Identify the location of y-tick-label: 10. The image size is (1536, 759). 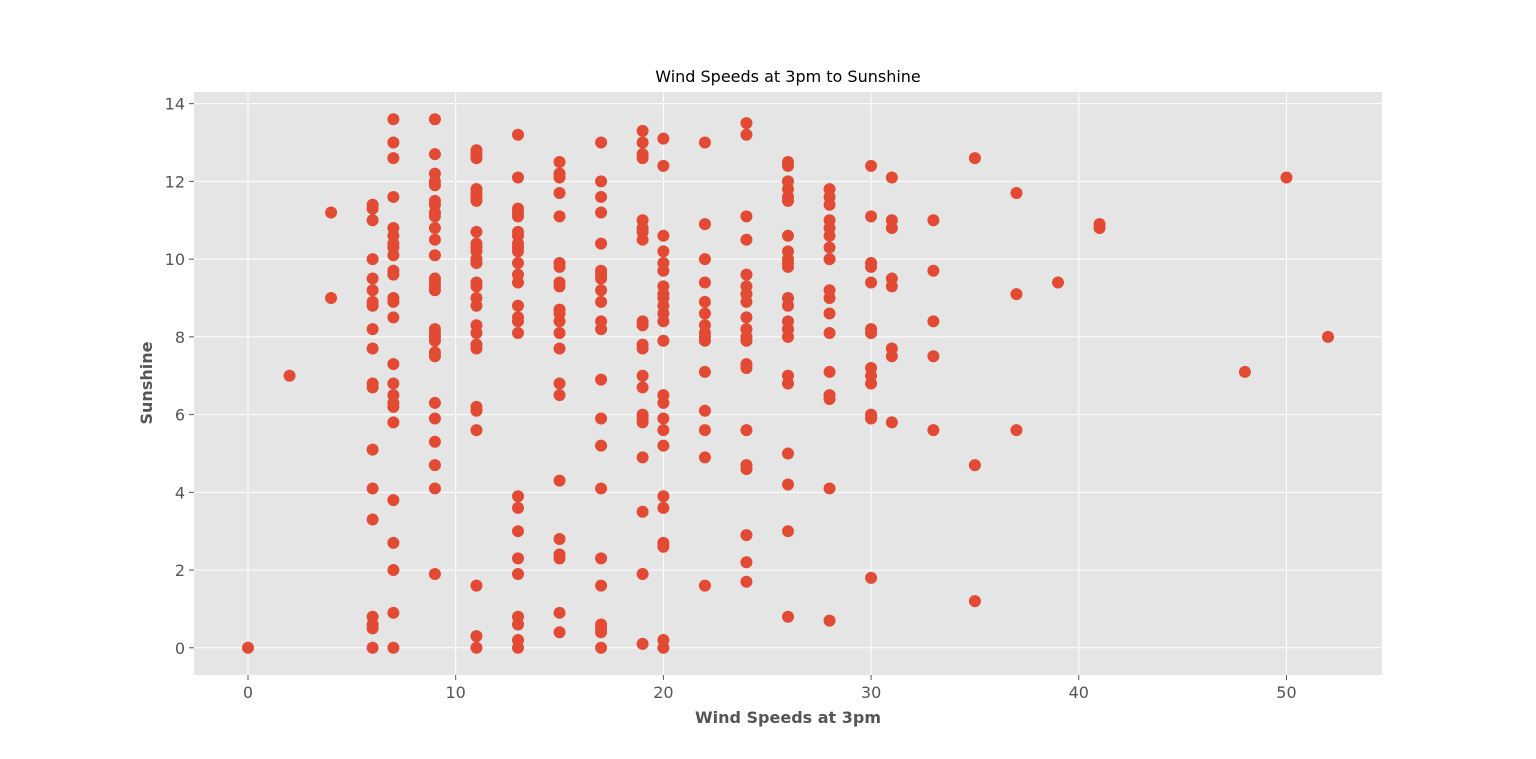
(175, 259).